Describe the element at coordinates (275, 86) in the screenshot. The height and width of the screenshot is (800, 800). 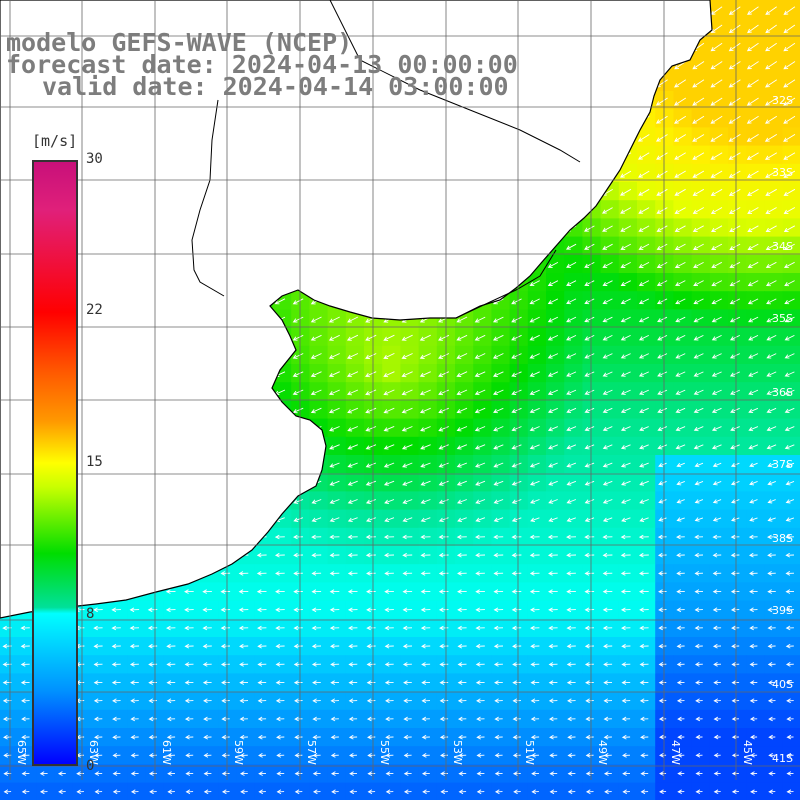
I see `valid-date: valid date: 2024-04-14 03:00:00` at that location.